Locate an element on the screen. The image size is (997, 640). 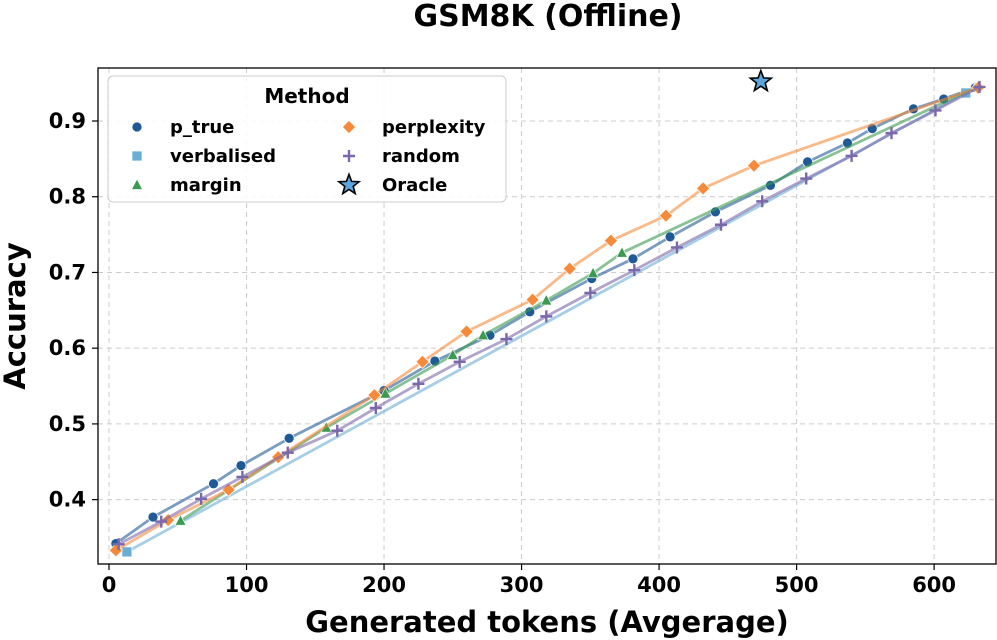
legend-entry-margin: margin is located at coordinates (186, 185).